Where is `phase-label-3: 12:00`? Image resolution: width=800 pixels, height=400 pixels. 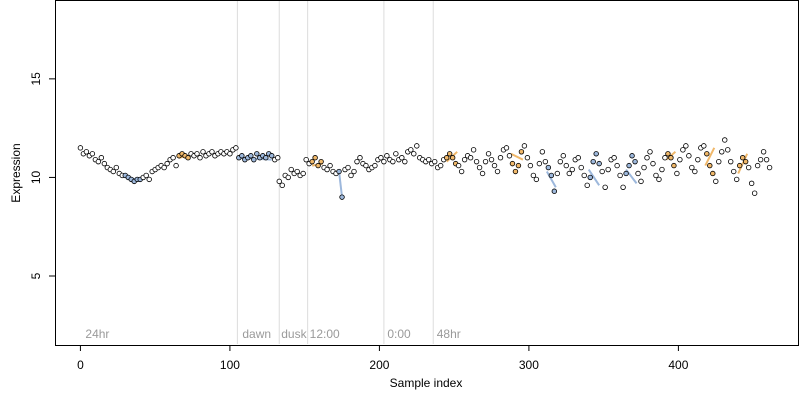 phase-label-3: 12:00 is located at coordinates (325, 334).